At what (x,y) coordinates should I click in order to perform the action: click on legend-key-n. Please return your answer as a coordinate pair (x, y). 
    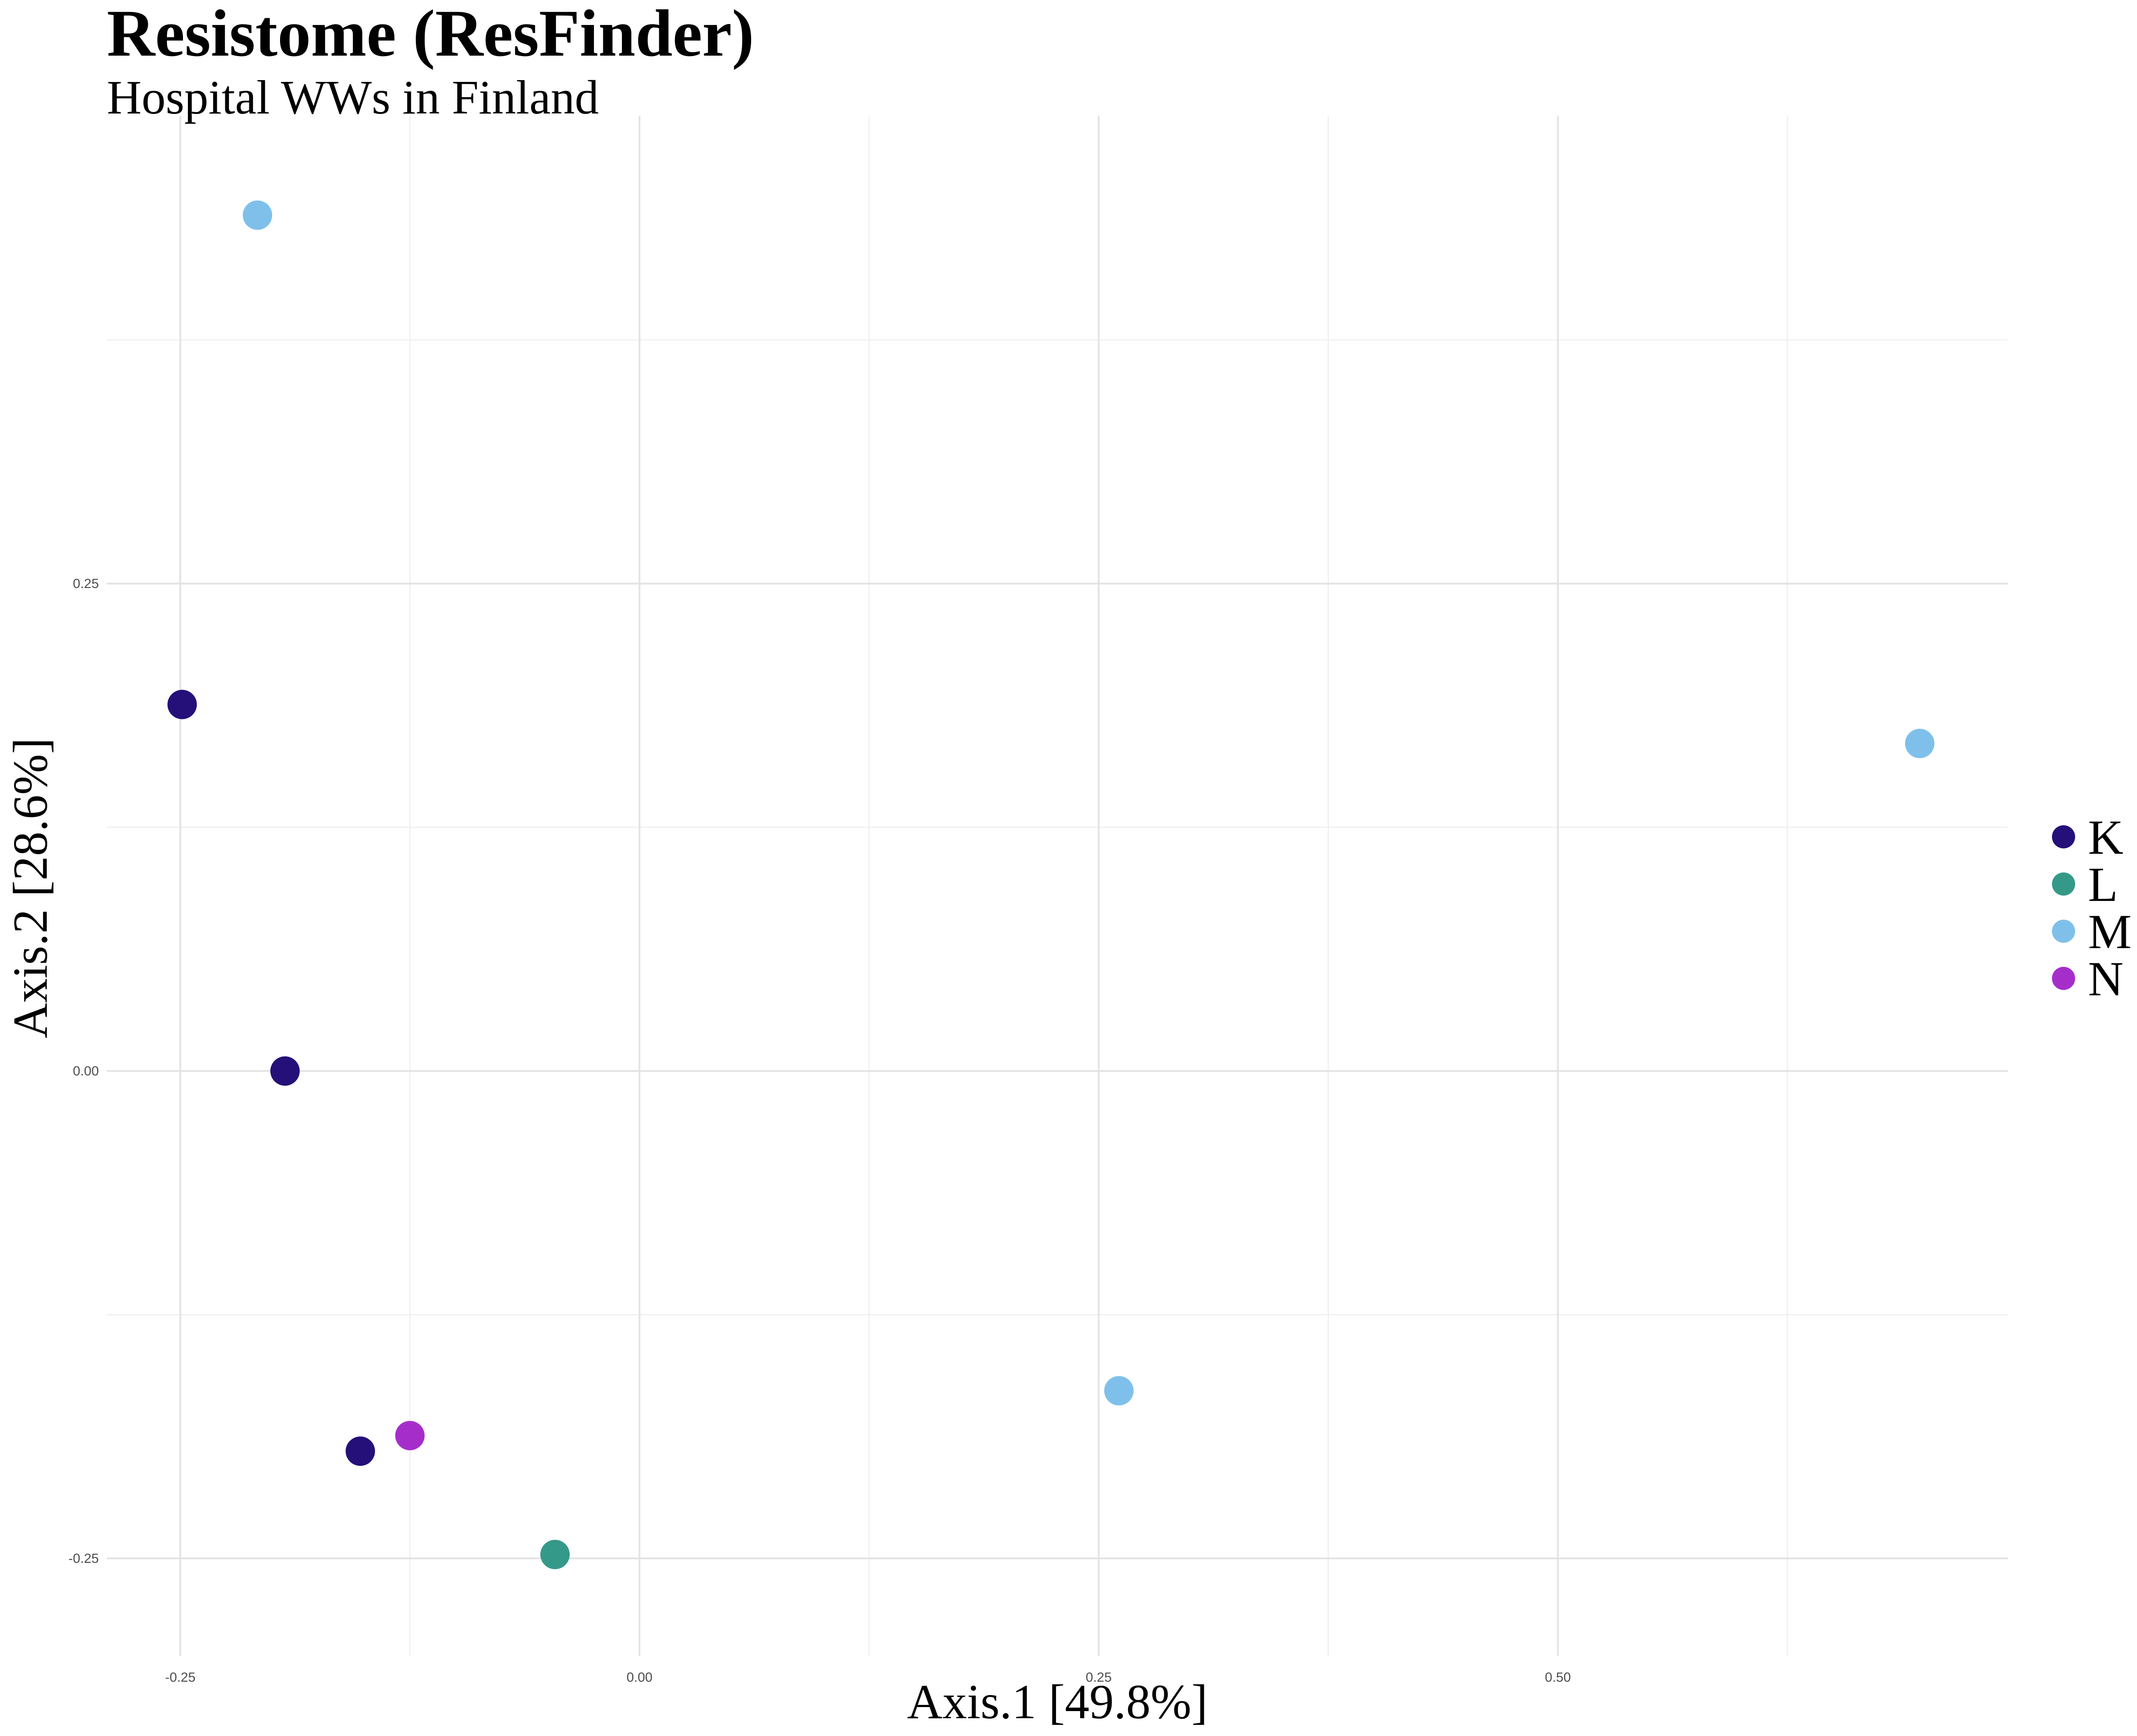
    Looking at the image, I should click on (2063, 978).